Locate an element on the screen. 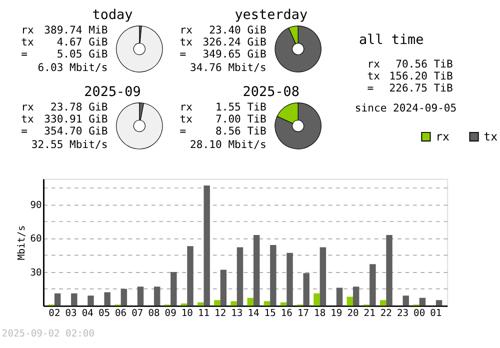 The image size is (500, 348). text: 1.55 TiB is located at coordinates (240, 108).